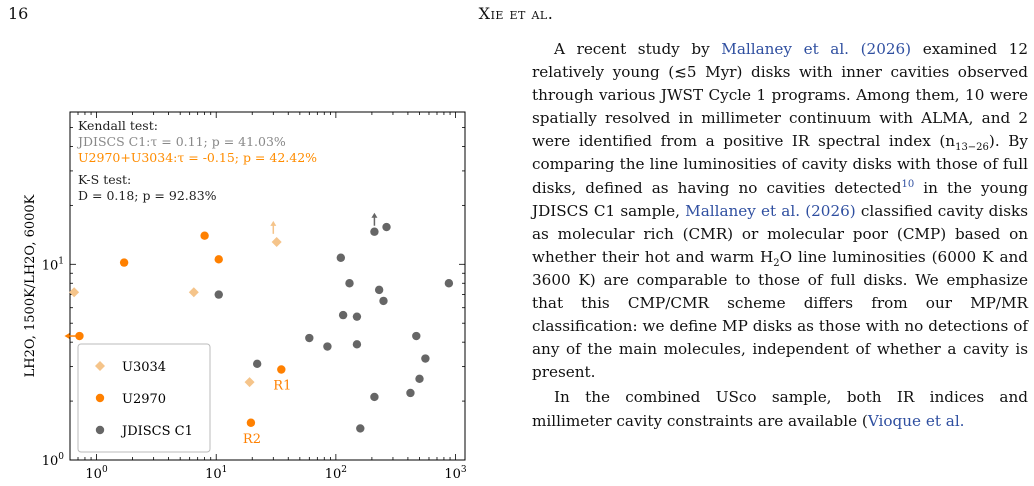 The image size is (1034, 486). What do you see at coordinates (53, 264) in the screenshot?
I see `y-tick-label: 10¹` at bounding box center [53, 264].